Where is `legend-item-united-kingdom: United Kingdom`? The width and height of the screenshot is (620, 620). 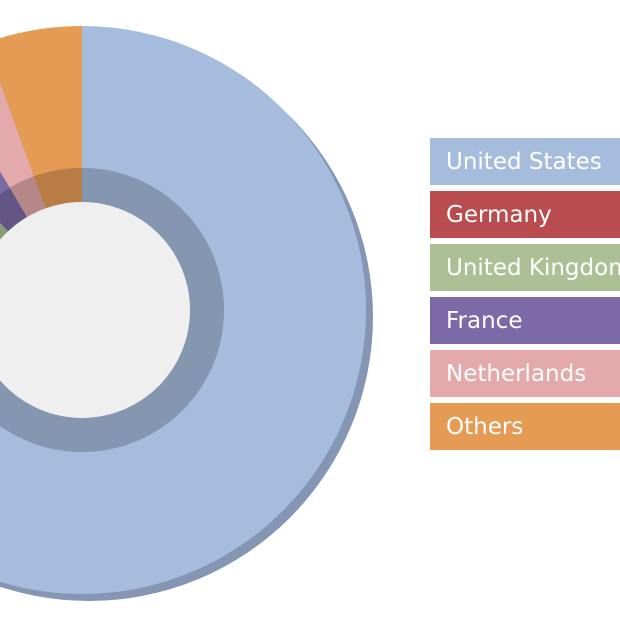 legend-item-united-kingdom: United Kingdom is located at coordinates (525, 267).